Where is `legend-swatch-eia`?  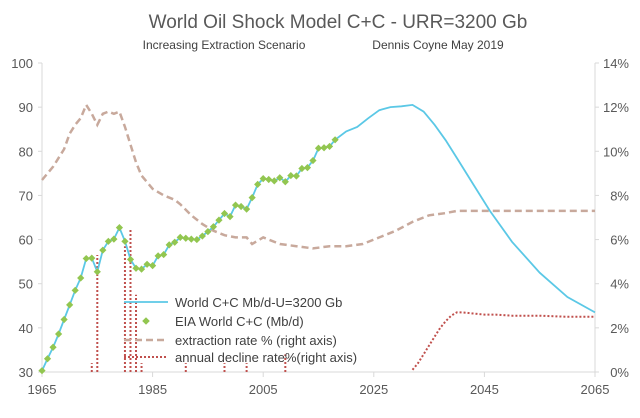
legend-swatch-eia is located at coordinates (146, 321).